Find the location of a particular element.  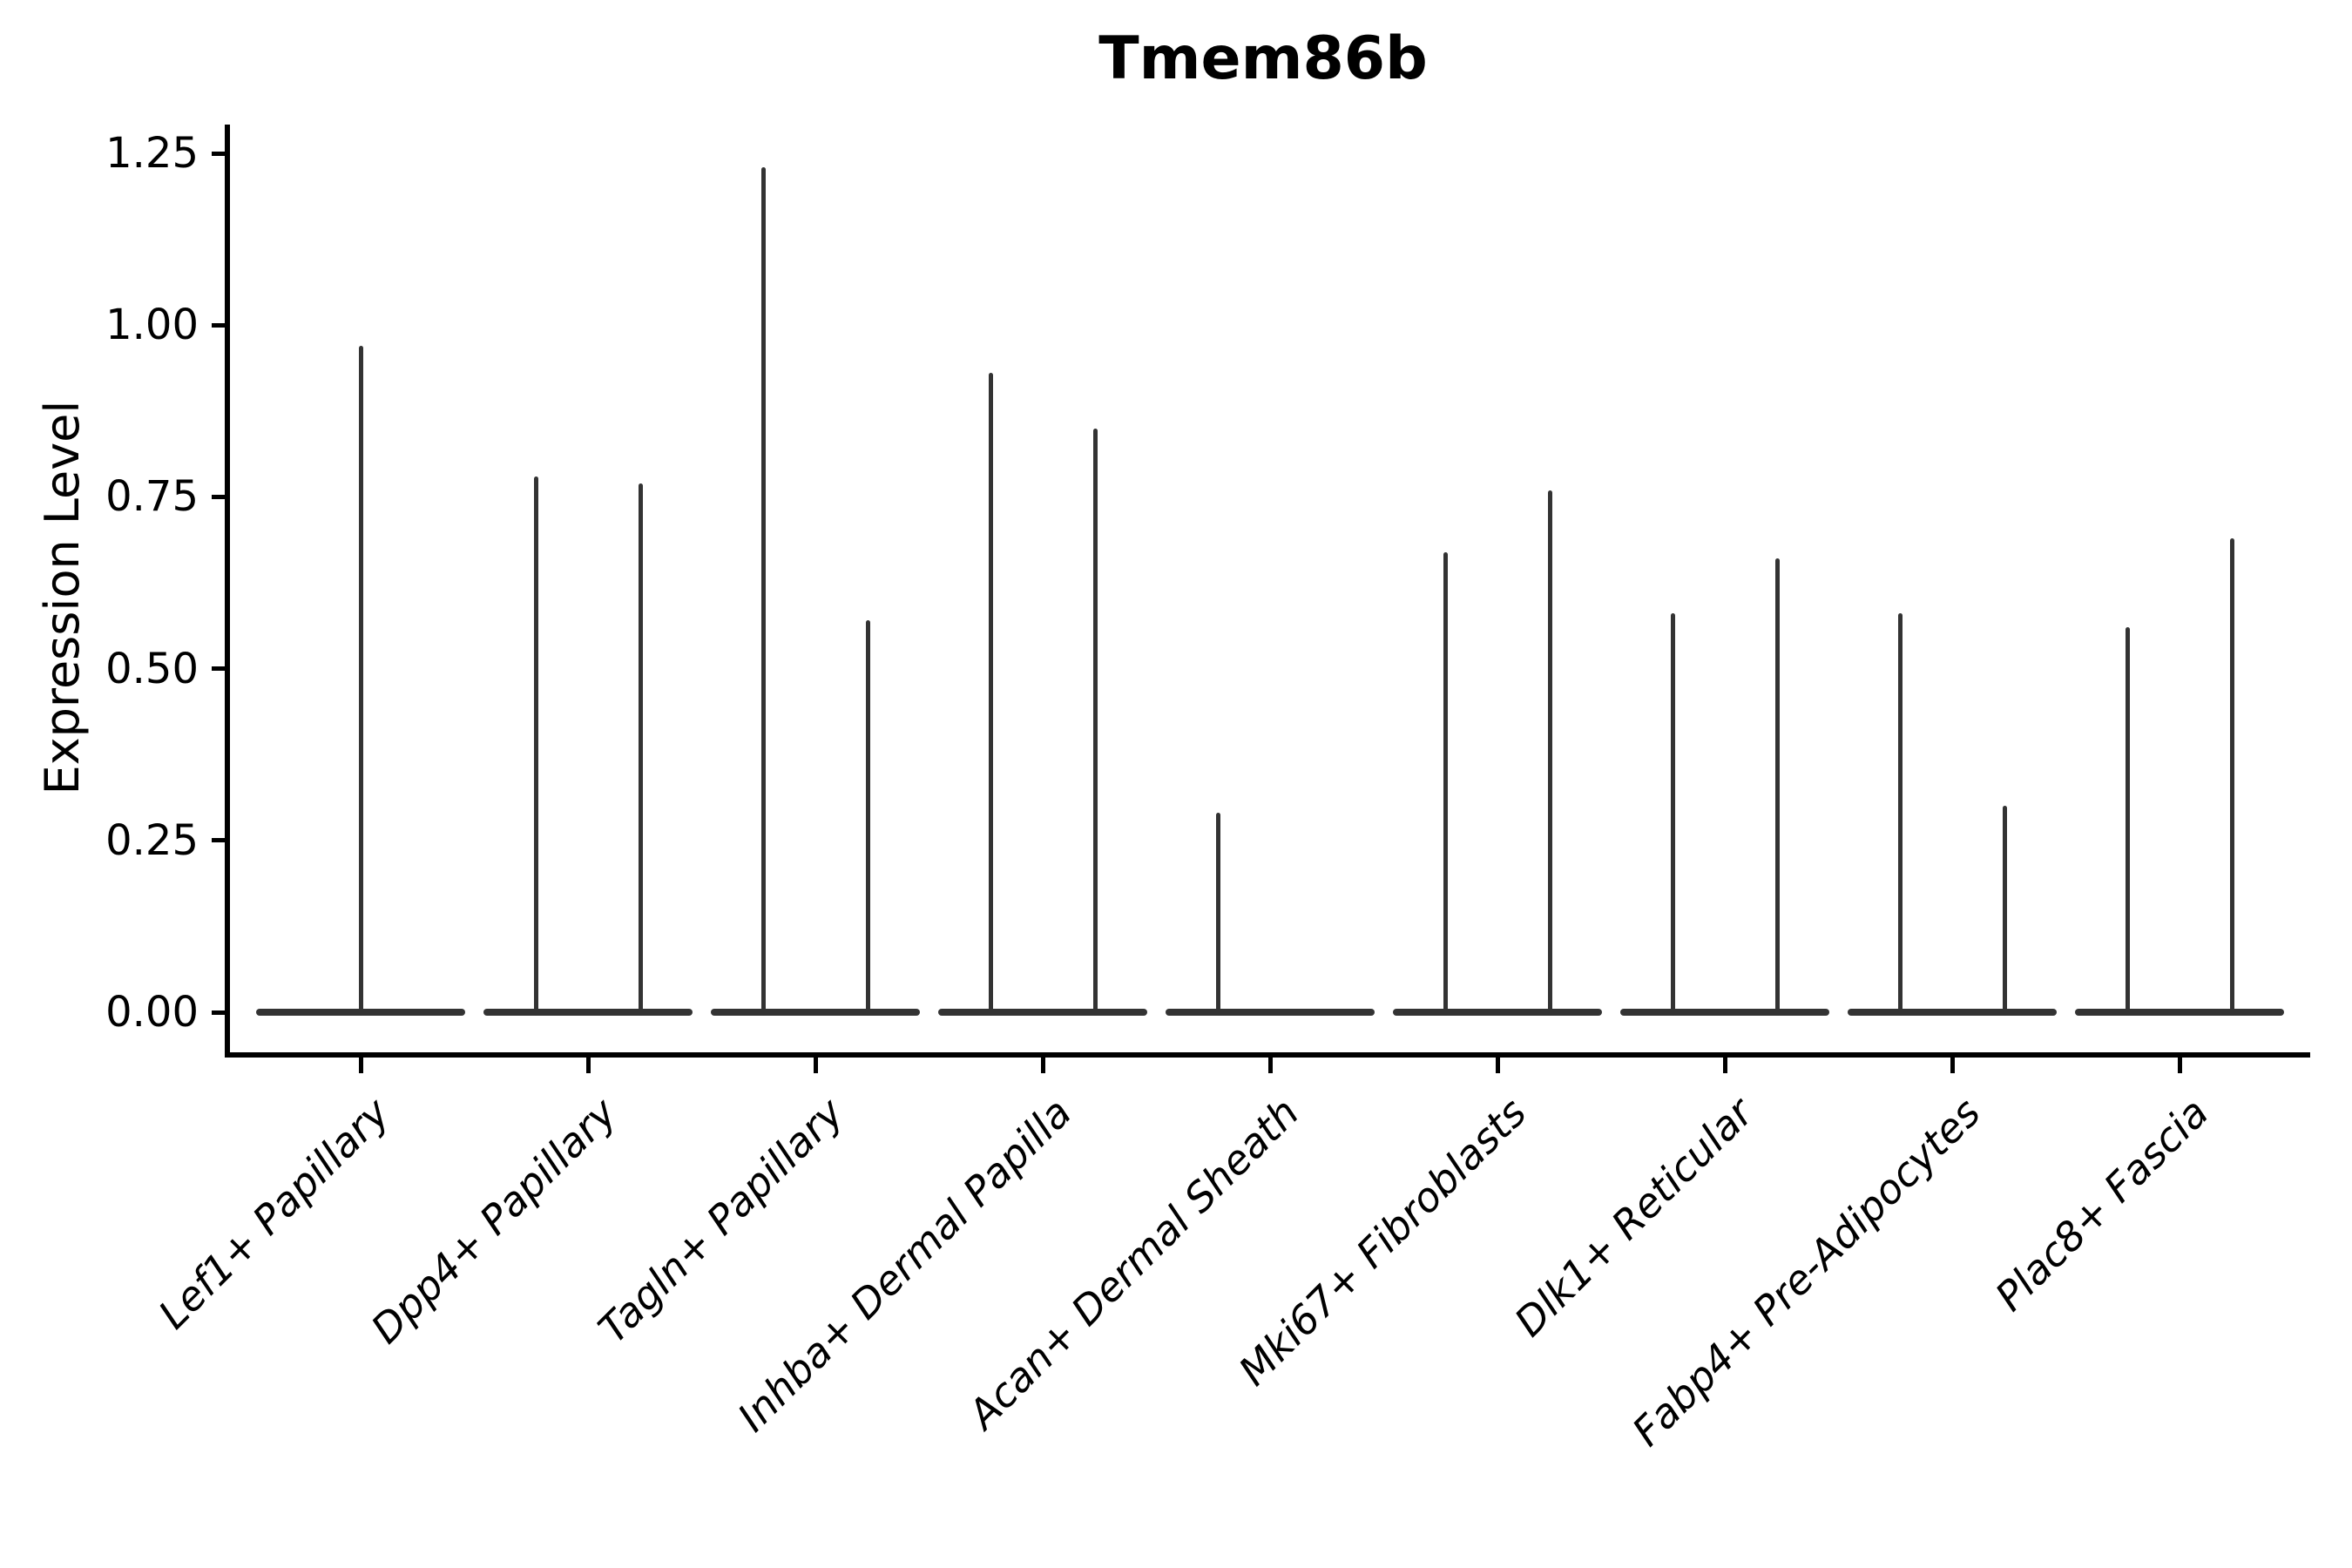

y-tick-label: 0.25 is located at coordinates (152, 840).